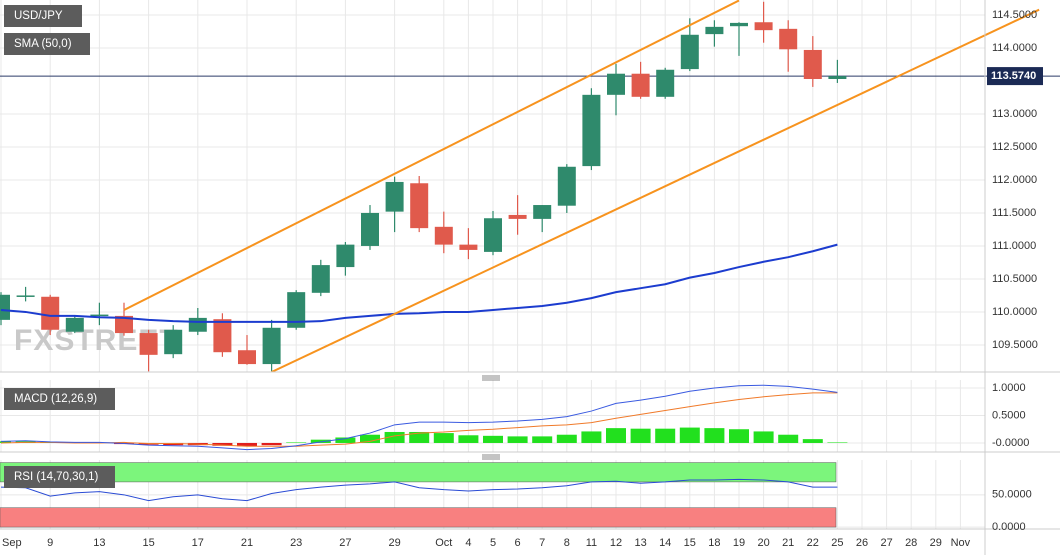 This screenshot has height=555, width=1060. Describe the element at coordinates (493, 543) in the screenshot. I see `x-tick-label: 5` at that location.